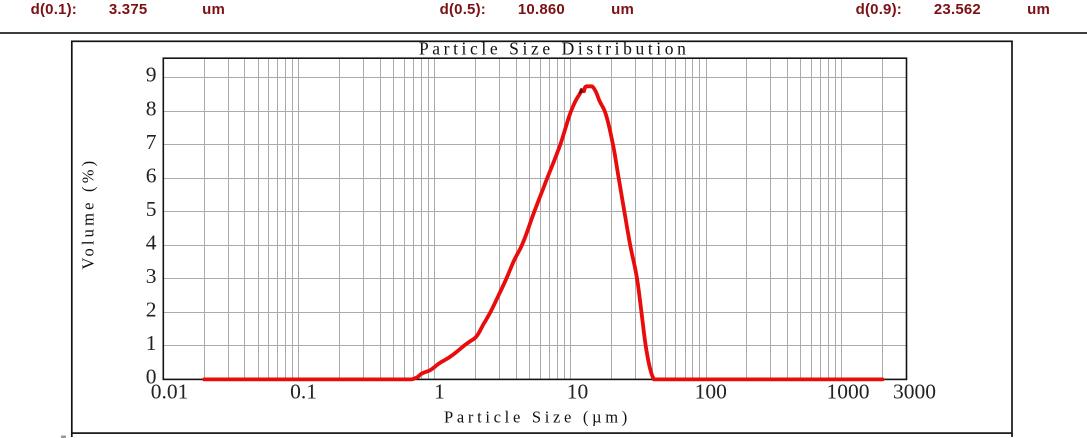 This screenshot has width=1087, height=438. Describe the element at coordinates (848, 391) in the screenshot. I see `svg-text: 1000` at that location.